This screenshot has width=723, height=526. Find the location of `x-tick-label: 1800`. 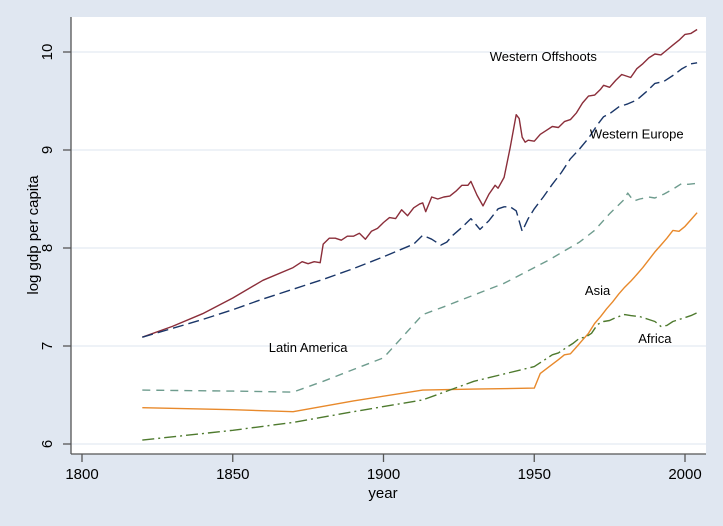

x-tick-label: 1800 is located at coordinates (81, 474).